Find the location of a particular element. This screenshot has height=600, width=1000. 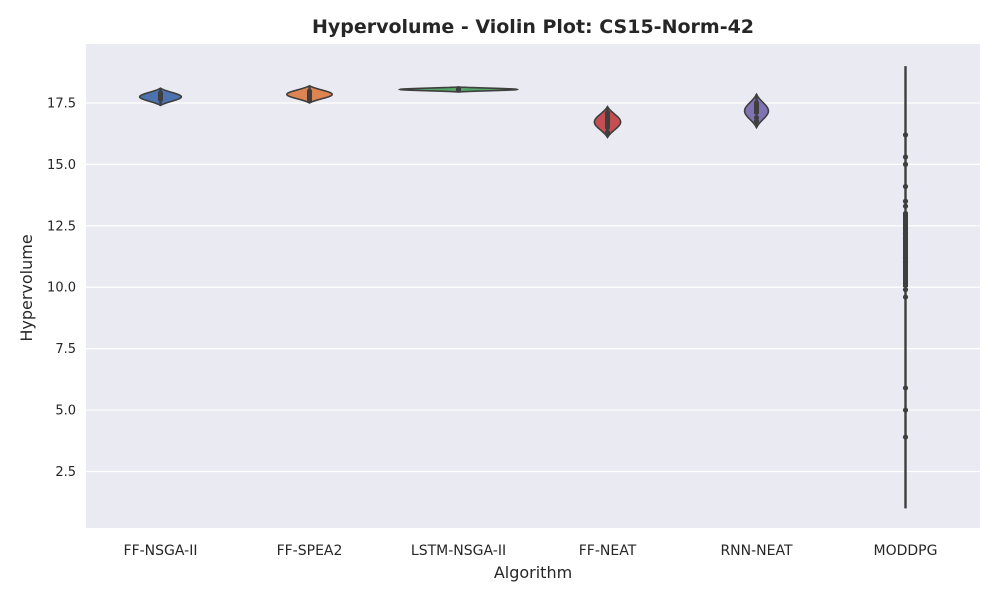

y-tick-label: 10.0 is located at coordinates (61, 288).